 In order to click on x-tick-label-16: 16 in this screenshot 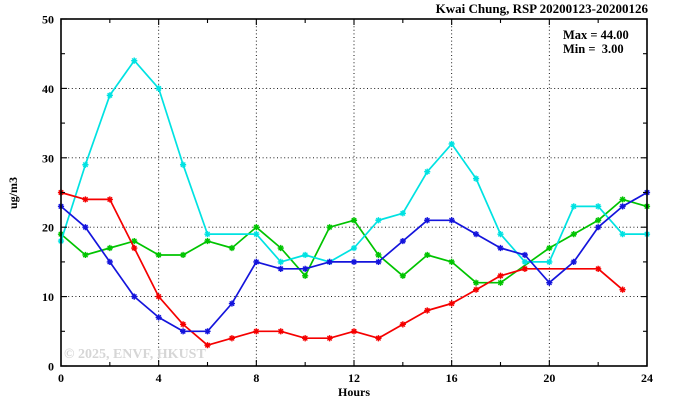, I will do `click(452, 378)`.